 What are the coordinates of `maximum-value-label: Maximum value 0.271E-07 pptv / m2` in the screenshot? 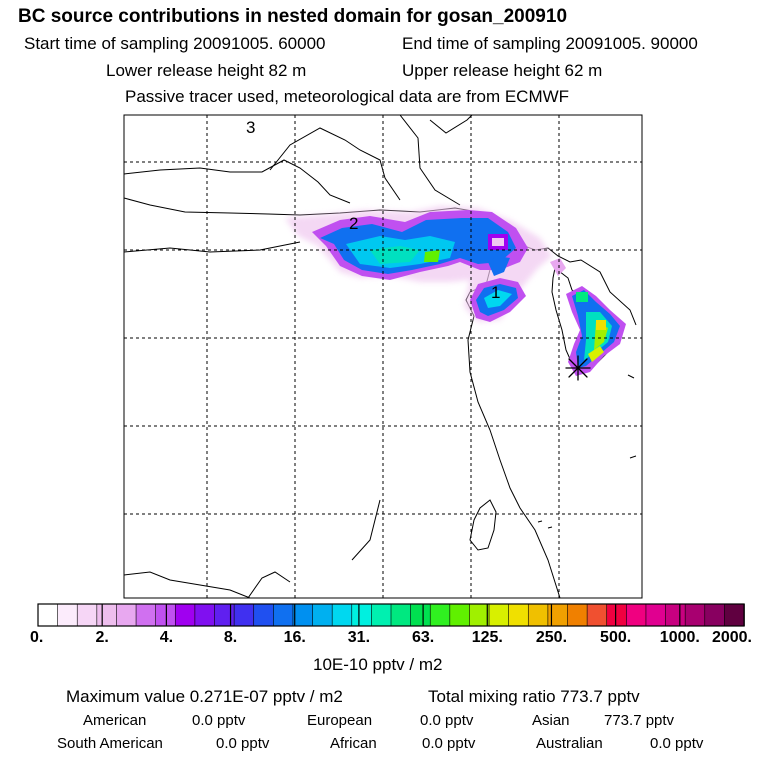 It's located at (204, 696).